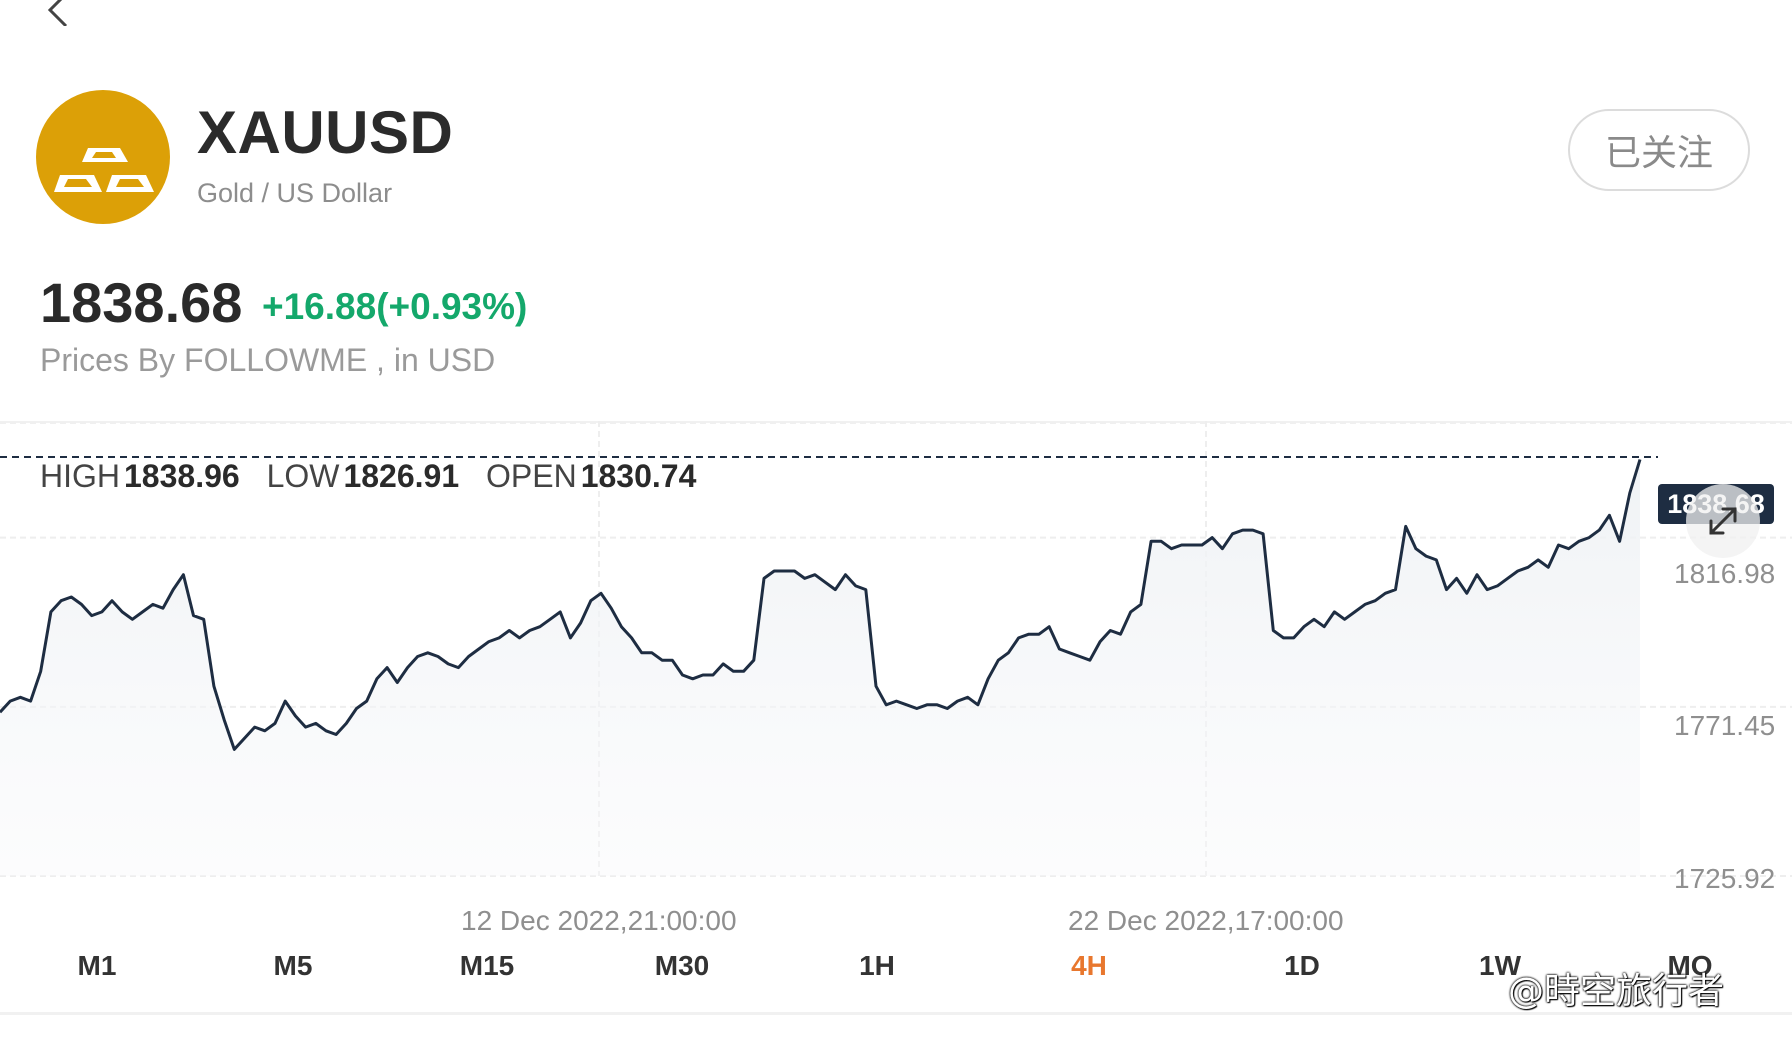  Describe the element at coordinates (295, 193) in the screenshot. I see `symbol-name: Gold / US Dollar` at that location.